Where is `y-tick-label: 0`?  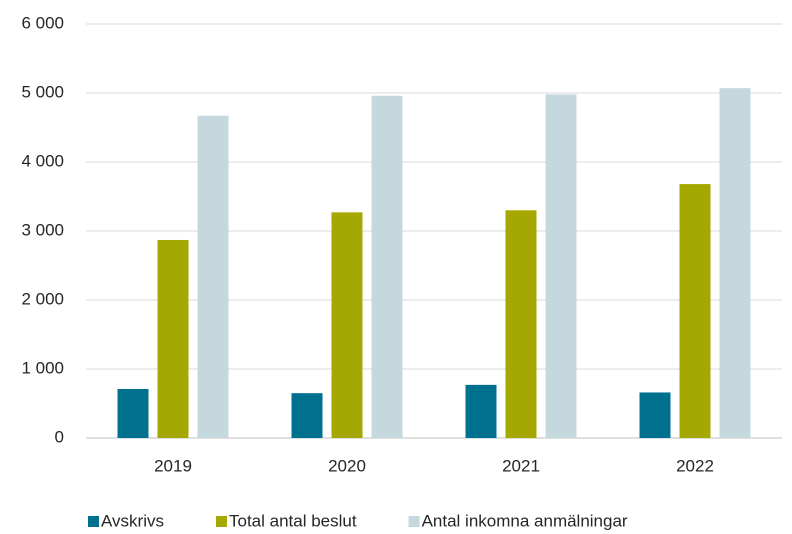
y-tick-label: 0 is located at coordinates (59, 436).